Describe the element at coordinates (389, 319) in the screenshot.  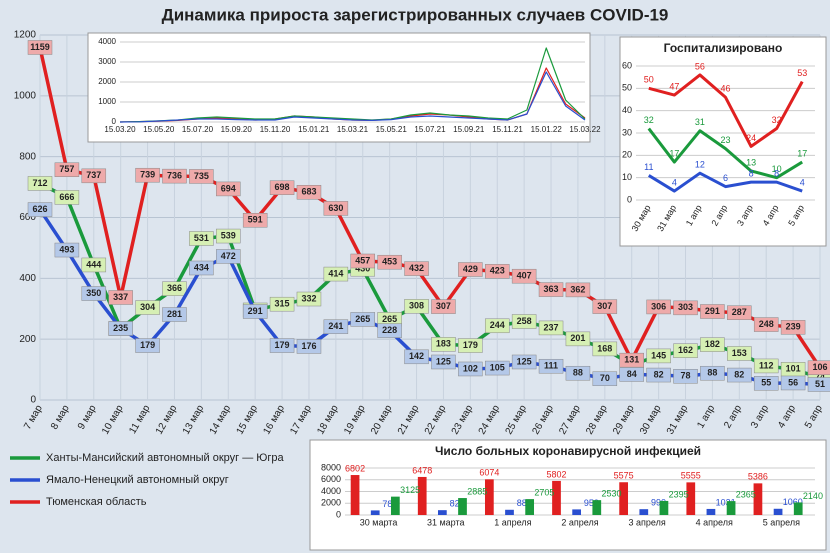
I see `data-label: 265` at that location.